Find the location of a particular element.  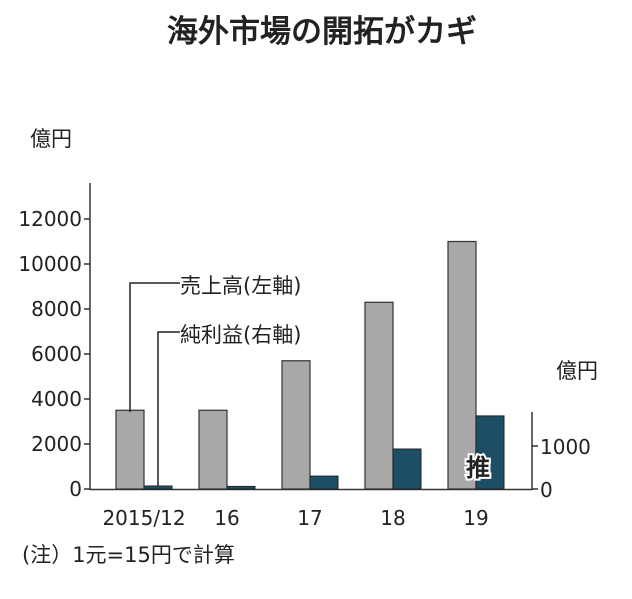

x-tick-label: 19 is located at coordinates (475, 518).